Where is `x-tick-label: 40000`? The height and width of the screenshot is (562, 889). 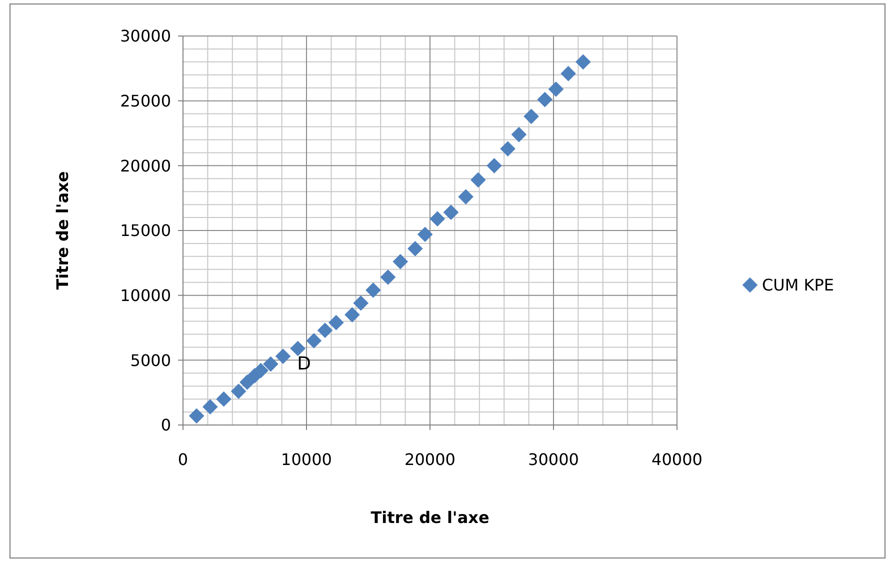
x-tick-label: 40000 is located at coordinates (677, 459).